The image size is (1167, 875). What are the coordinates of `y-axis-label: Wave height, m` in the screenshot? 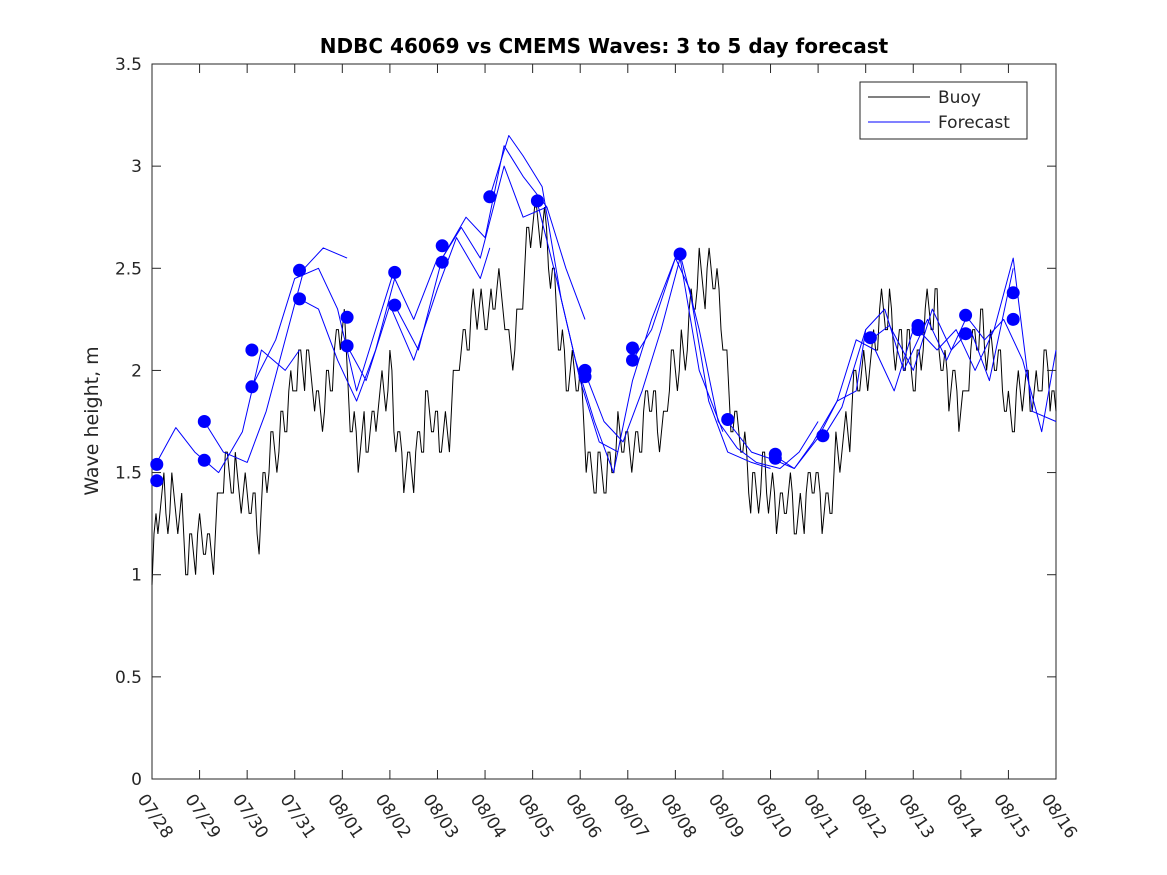 It's located at (92, 420).